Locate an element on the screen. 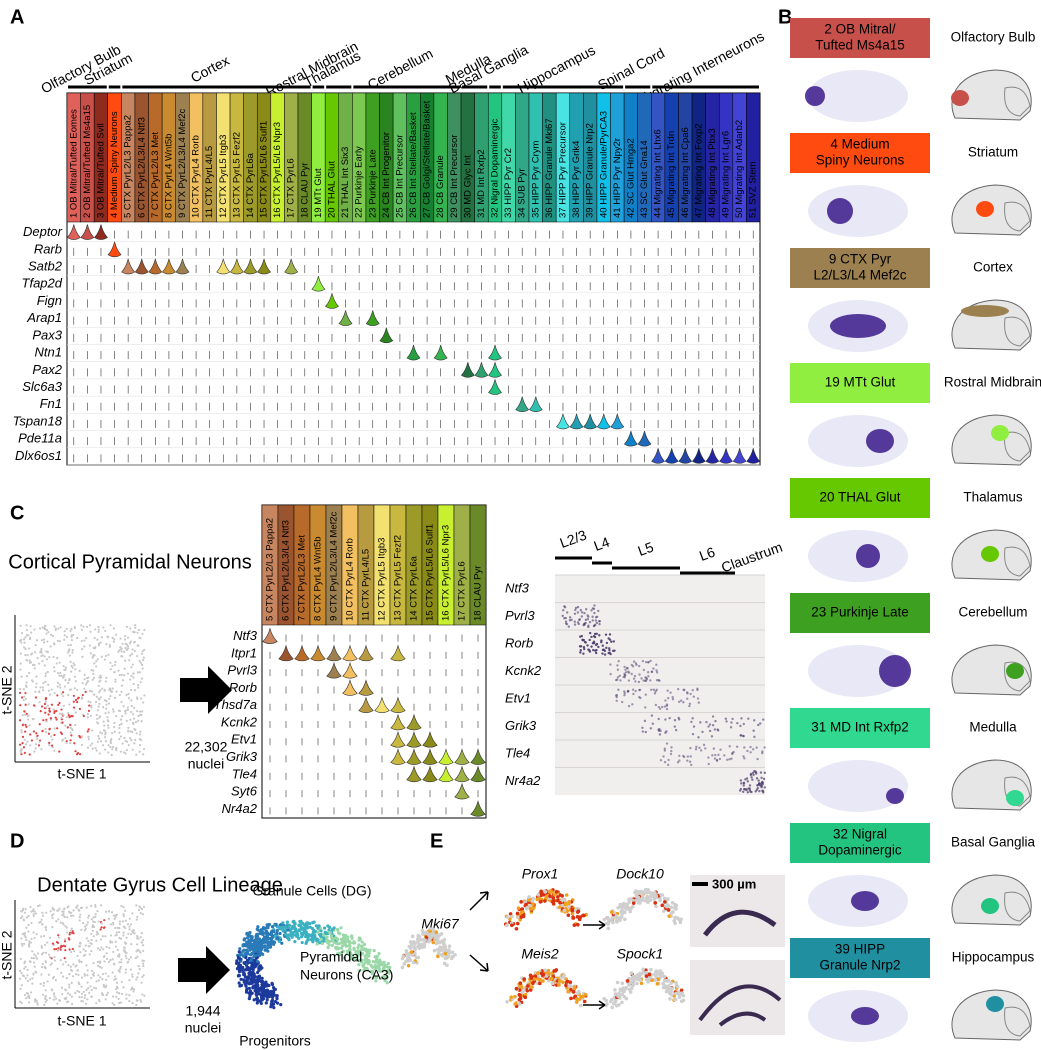  region-name: Olfactory Bulb is located at coordinates (993, 37).